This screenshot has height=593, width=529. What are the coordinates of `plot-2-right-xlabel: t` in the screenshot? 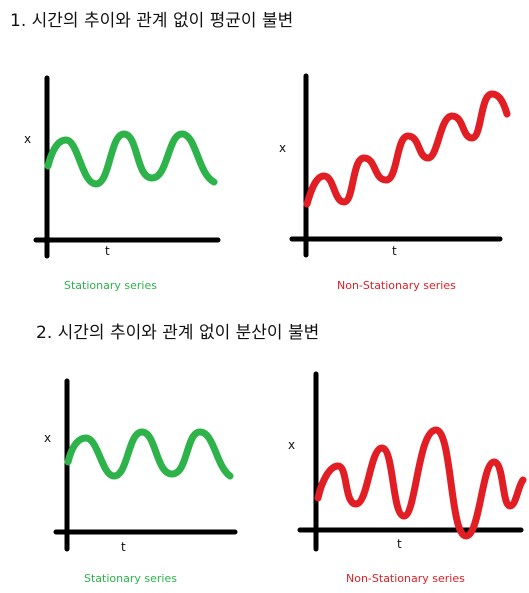 It's located at (399, 544).